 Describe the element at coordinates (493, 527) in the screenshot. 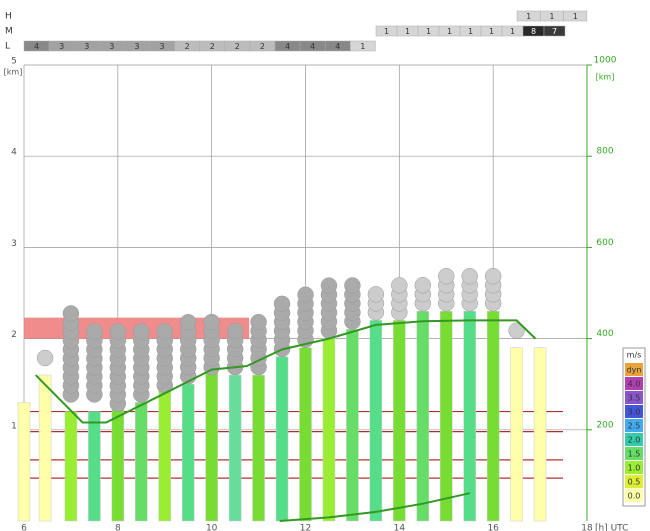

I see `x-tick-label: 16` at that location.